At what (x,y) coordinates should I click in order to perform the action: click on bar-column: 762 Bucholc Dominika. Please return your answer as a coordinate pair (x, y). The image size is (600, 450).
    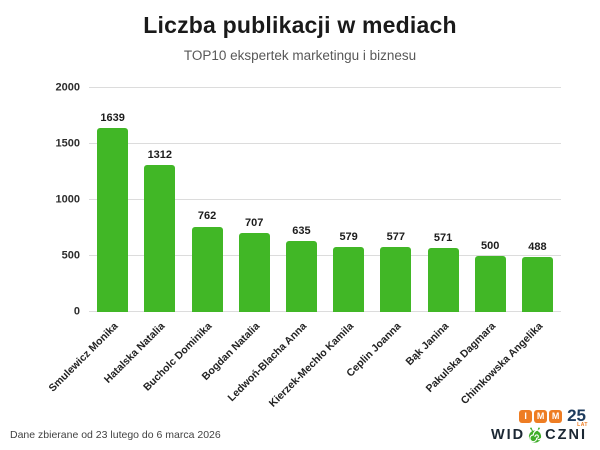
    Looking at the image, I should click on (186, 241).